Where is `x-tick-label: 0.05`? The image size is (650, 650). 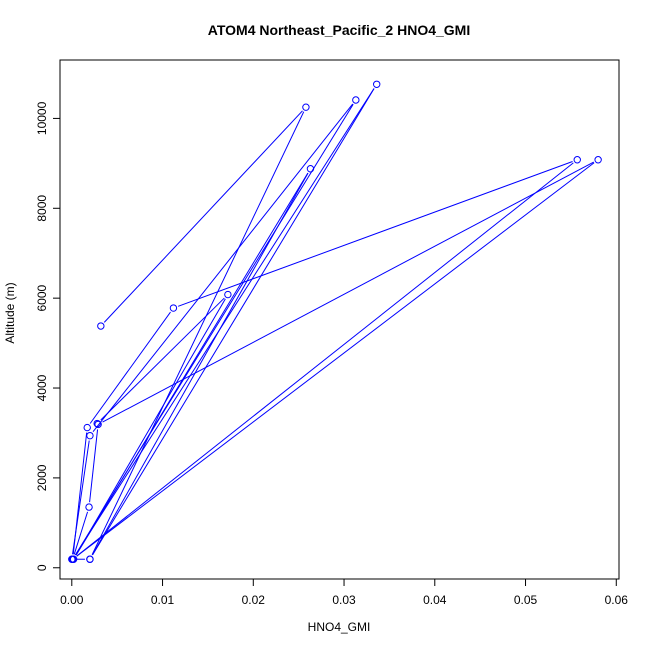
x-tick-label: 0.05 is located at coordinates (526, 600).